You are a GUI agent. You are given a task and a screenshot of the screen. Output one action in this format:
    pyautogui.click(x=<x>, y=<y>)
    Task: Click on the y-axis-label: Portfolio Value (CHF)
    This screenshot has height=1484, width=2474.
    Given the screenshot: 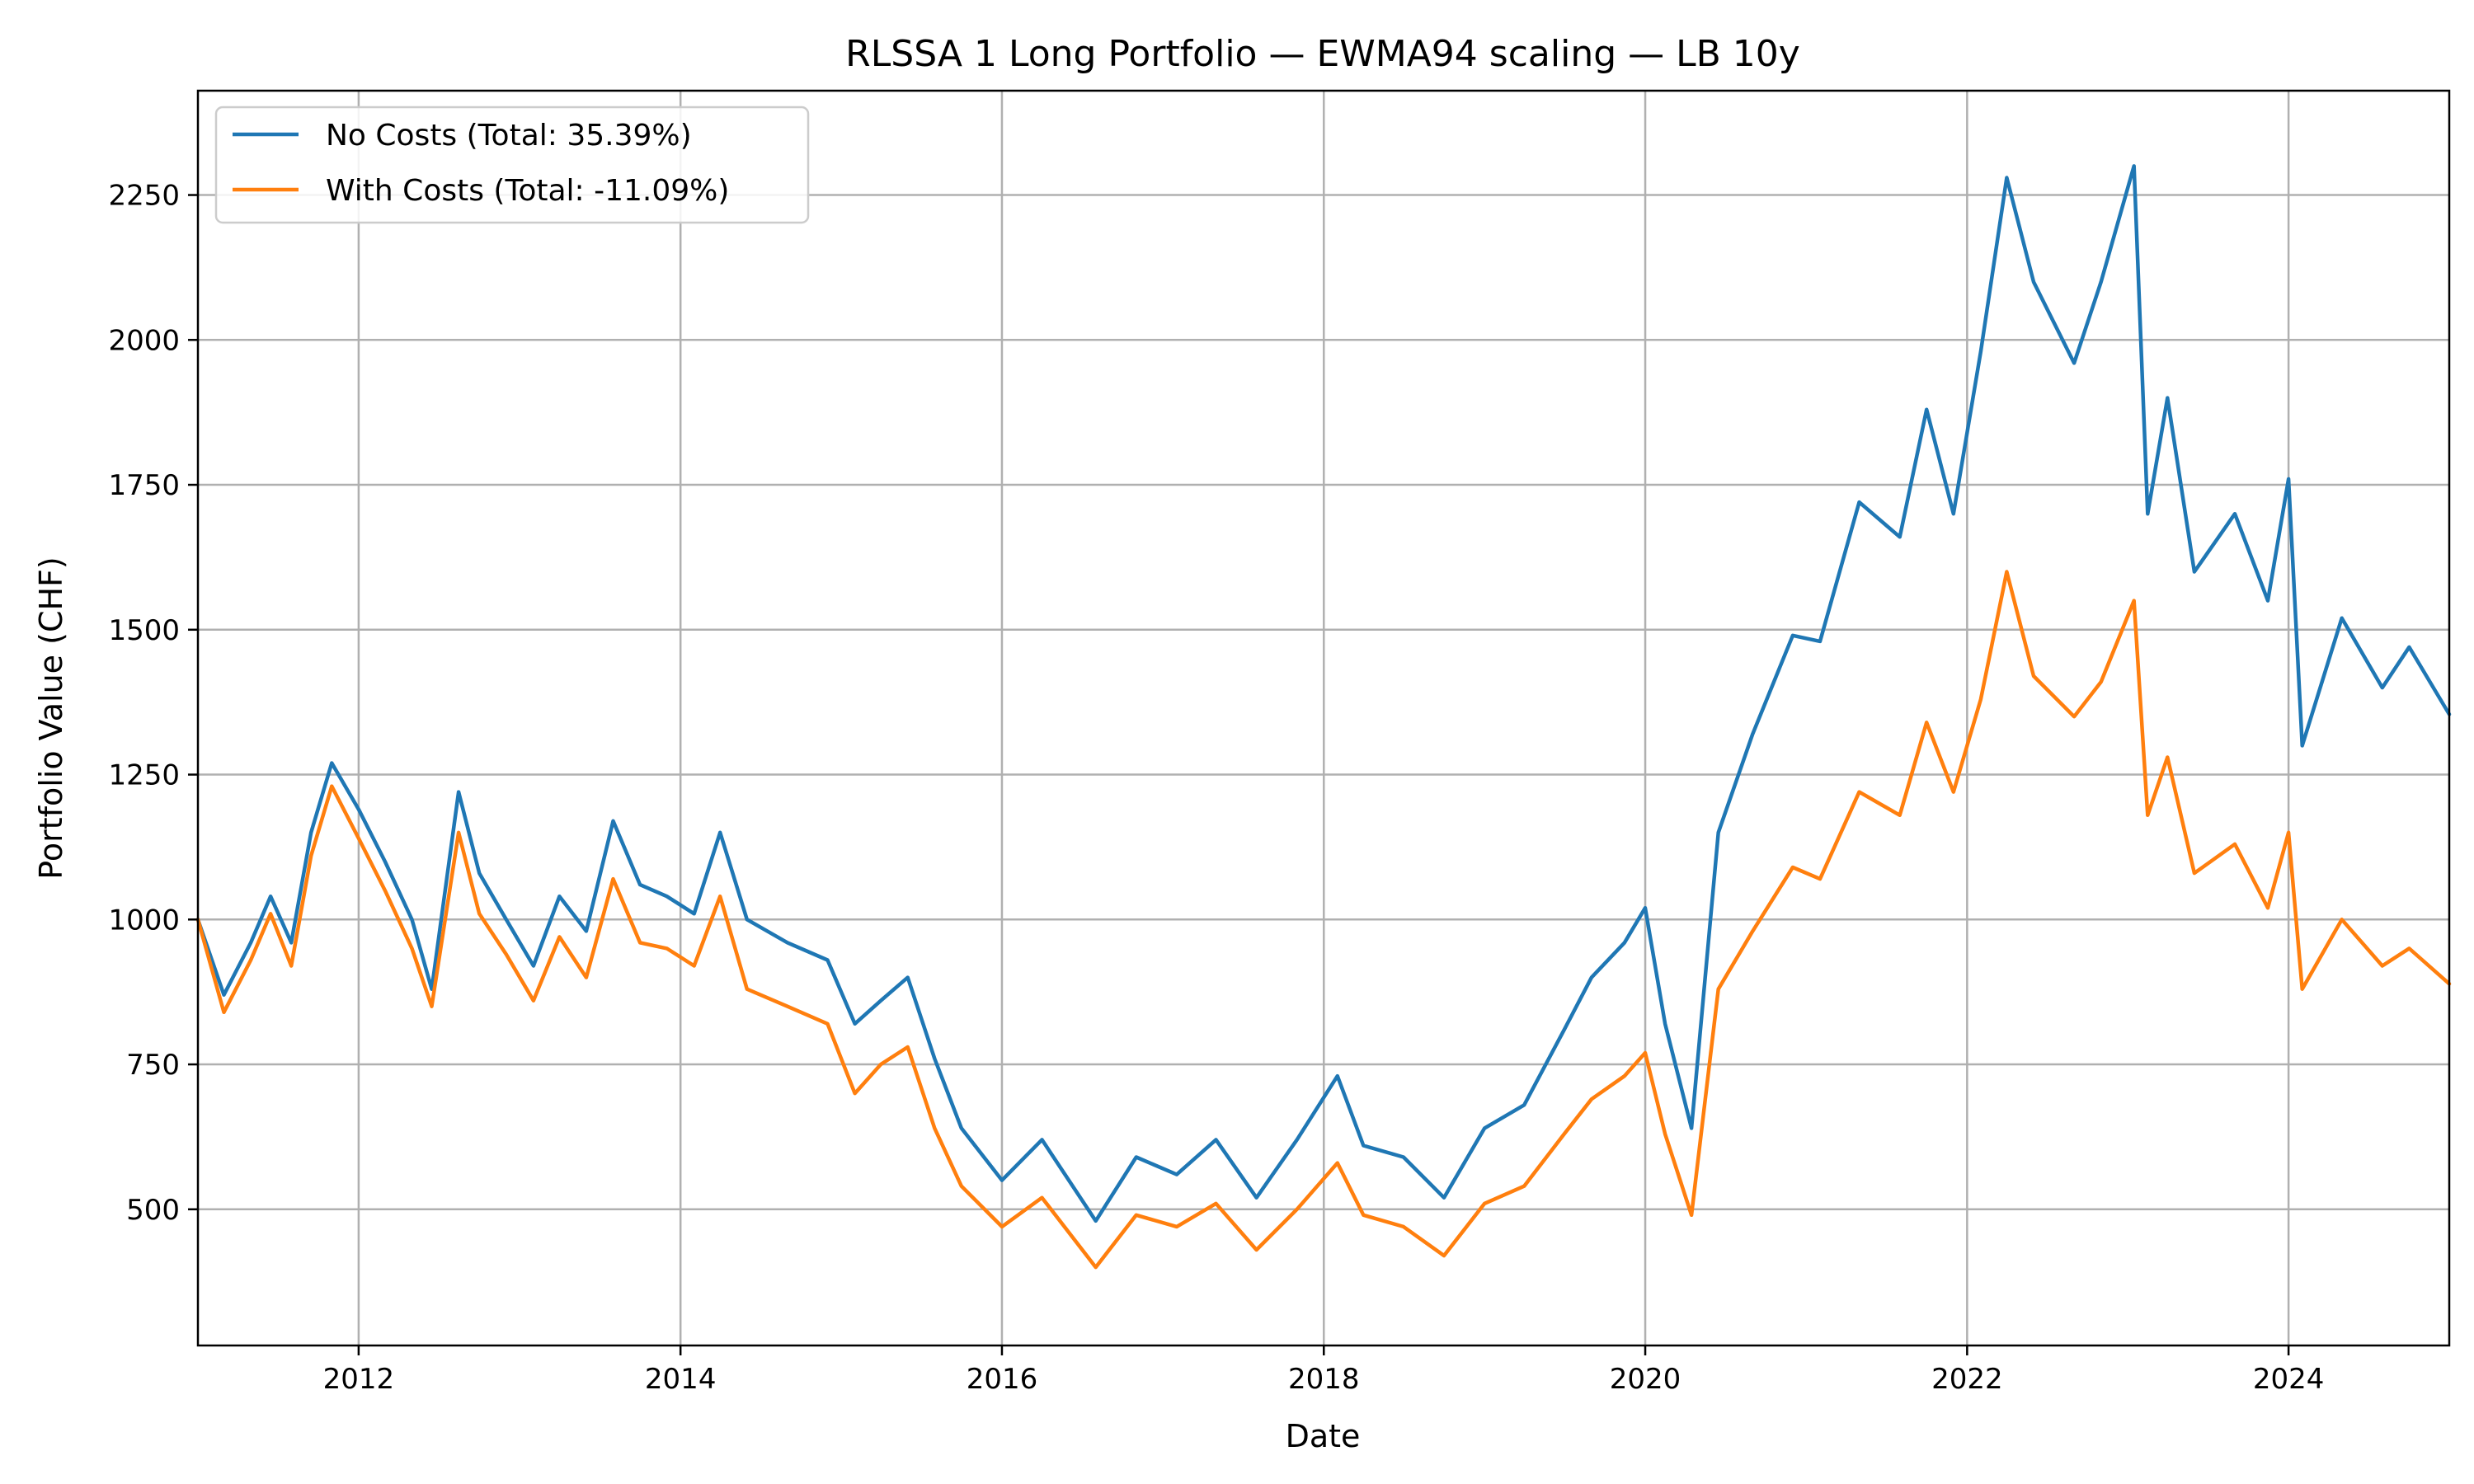 What is the action you would take?
    pyautogui.click(x=51, y=717)
    